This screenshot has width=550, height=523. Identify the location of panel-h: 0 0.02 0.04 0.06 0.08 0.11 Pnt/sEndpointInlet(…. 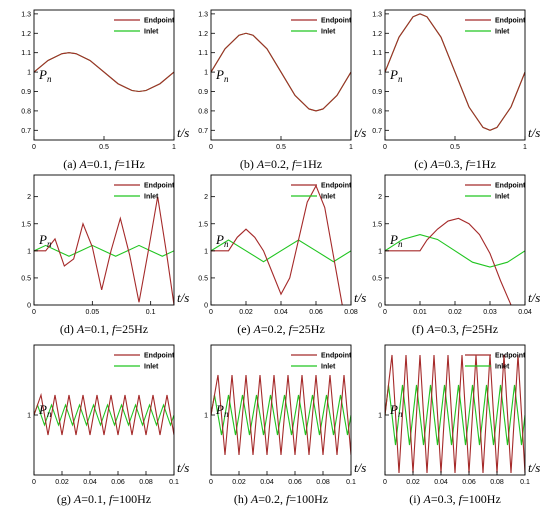
(285, 425).